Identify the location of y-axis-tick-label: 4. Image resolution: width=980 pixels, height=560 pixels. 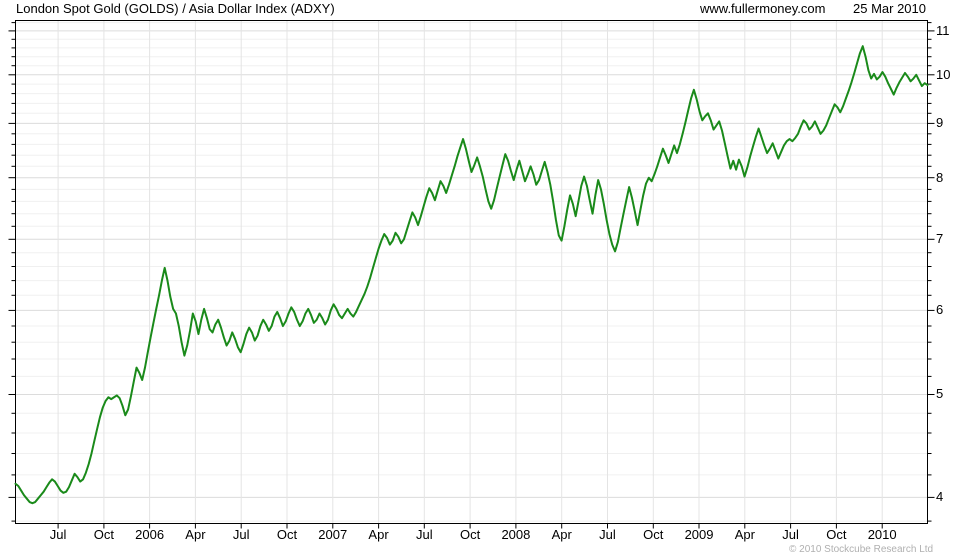
(940, 497).